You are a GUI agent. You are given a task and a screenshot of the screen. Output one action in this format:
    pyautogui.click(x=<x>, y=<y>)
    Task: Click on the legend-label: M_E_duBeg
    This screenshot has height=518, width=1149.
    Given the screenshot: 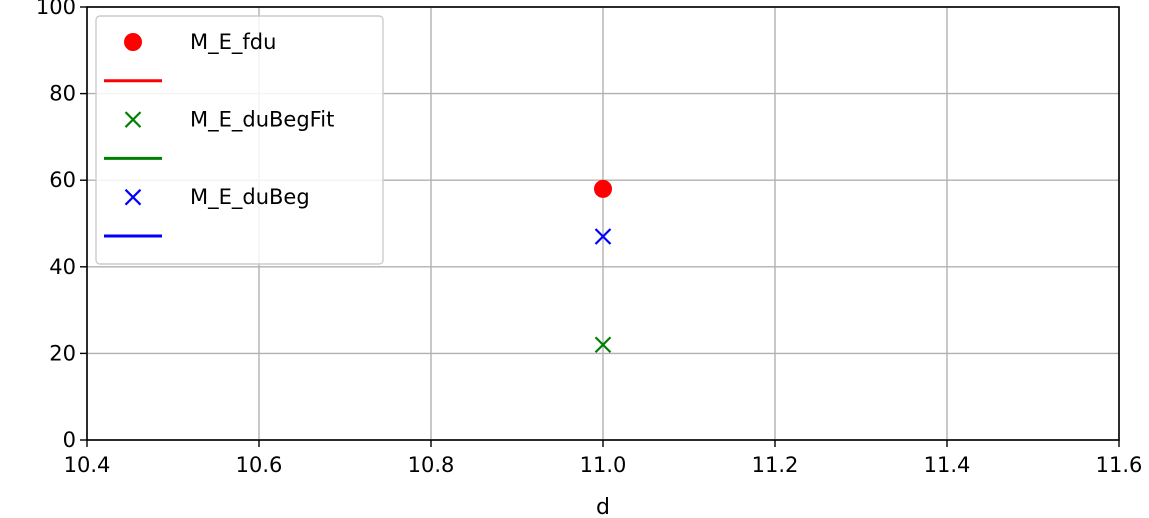 What is the action you would take?
    pyautogui.click(x=250, y=197)
    